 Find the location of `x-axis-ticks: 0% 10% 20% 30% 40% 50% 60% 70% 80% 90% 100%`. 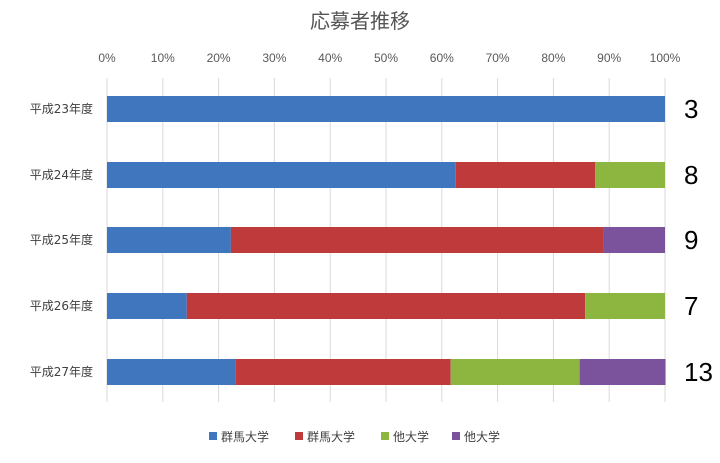

x-axis-ticks: 0% 10% 20% 30% 40% 50% 60% 70% 80% 90% 100% is located at coordinates (389, 58).